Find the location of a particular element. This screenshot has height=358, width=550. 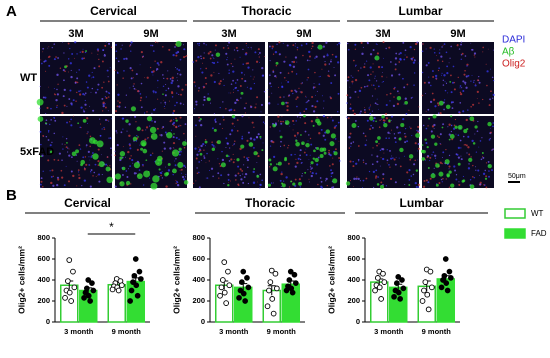

panel-label: B is located at coordinates (11, 195).